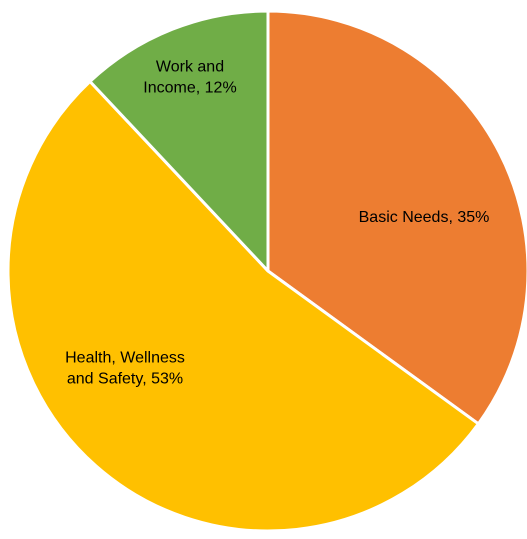 The height and width of the screenshot is (539, 527). I want to click on data-label-line: and Safety, 53%, so click(125, 379).